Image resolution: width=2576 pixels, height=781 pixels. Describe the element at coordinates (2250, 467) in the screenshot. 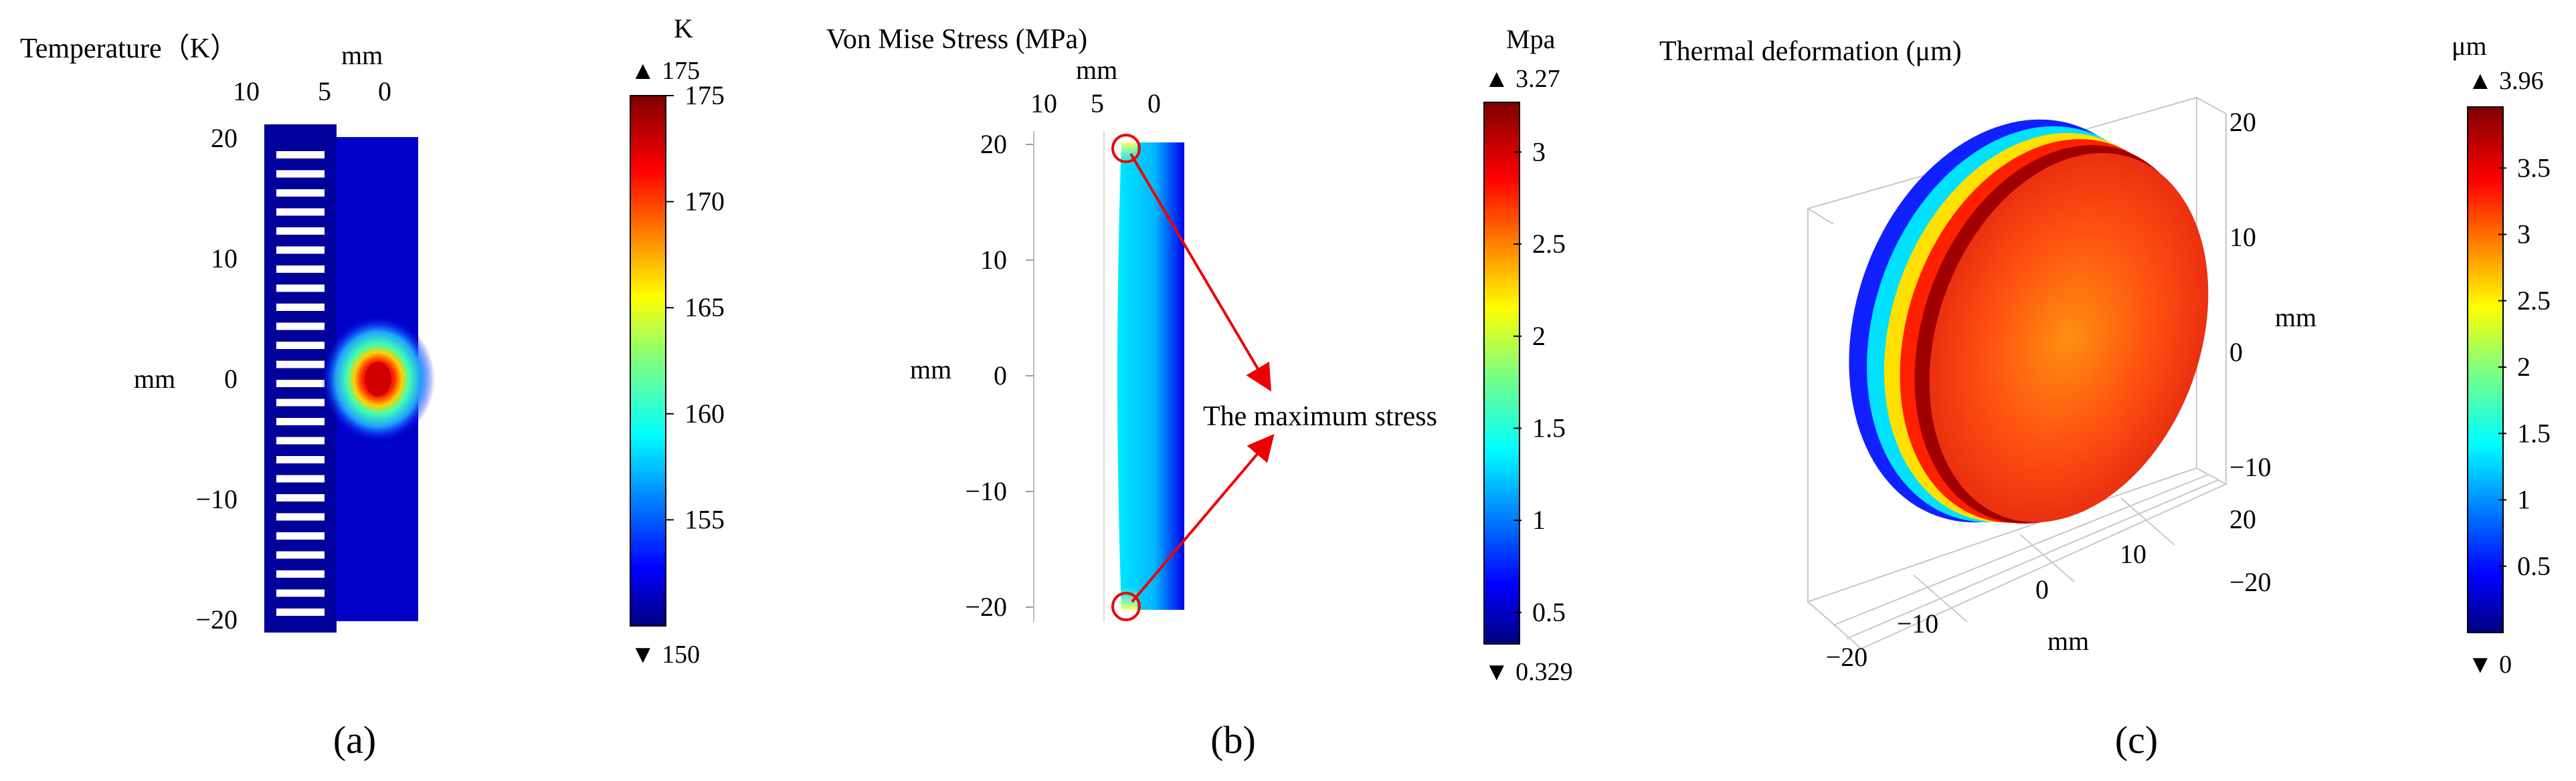

I see `panel-c-z-tick: −10` at that location.